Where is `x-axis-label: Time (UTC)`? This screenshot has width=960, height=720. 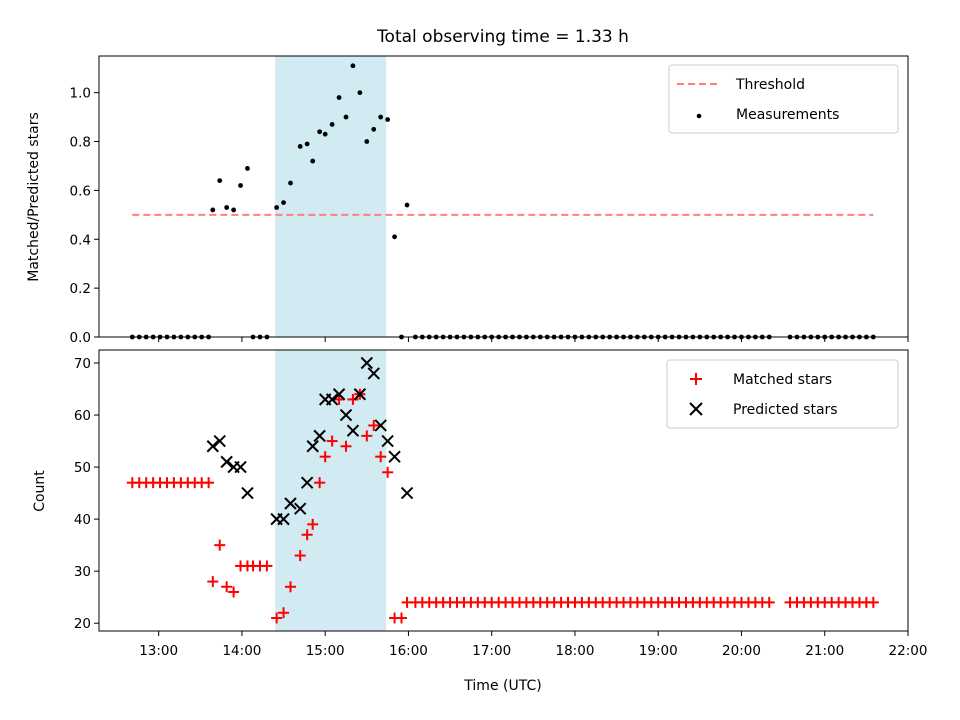 x-axis-label: Time (UTC) is located at coordinates (502, 686).